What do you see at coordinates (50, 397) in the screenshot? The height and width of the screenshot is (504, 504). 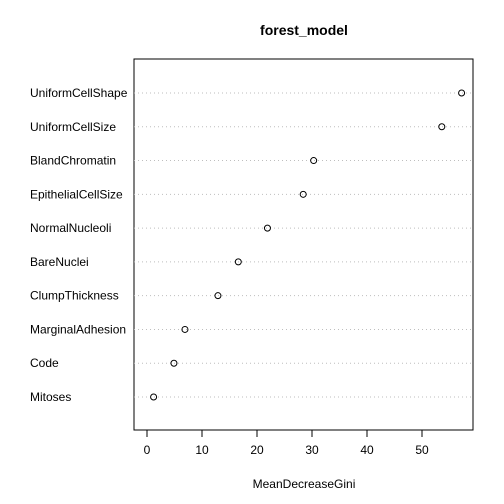 I see `category-label: Mitoses` at bounding box center [50, 397].